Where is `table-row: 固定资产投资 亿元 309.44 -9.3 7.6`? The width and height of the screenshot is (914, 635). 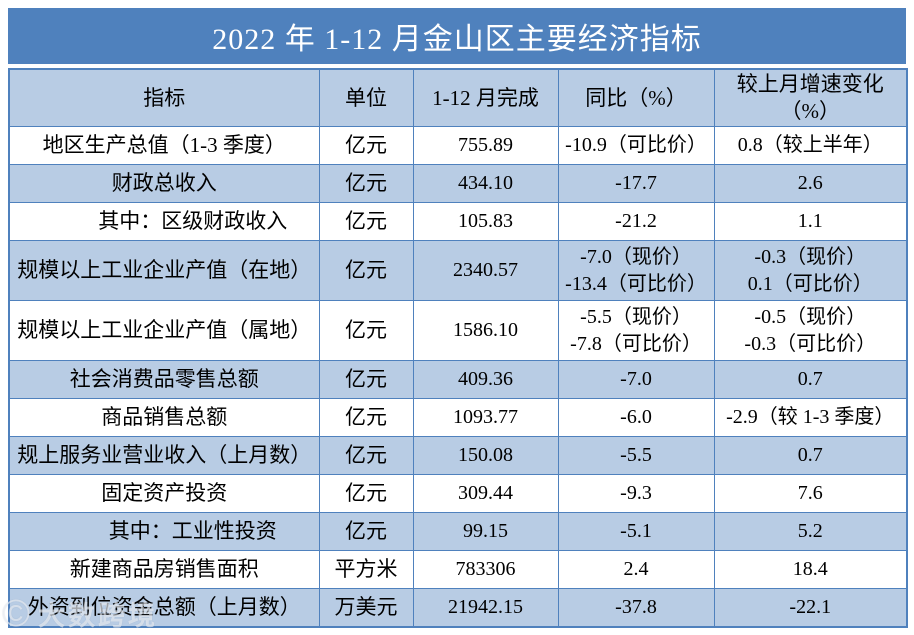 table-row: 固定资产投资 亿元 309.44 -9.3 7.6 is located at coordinates (458, 493).